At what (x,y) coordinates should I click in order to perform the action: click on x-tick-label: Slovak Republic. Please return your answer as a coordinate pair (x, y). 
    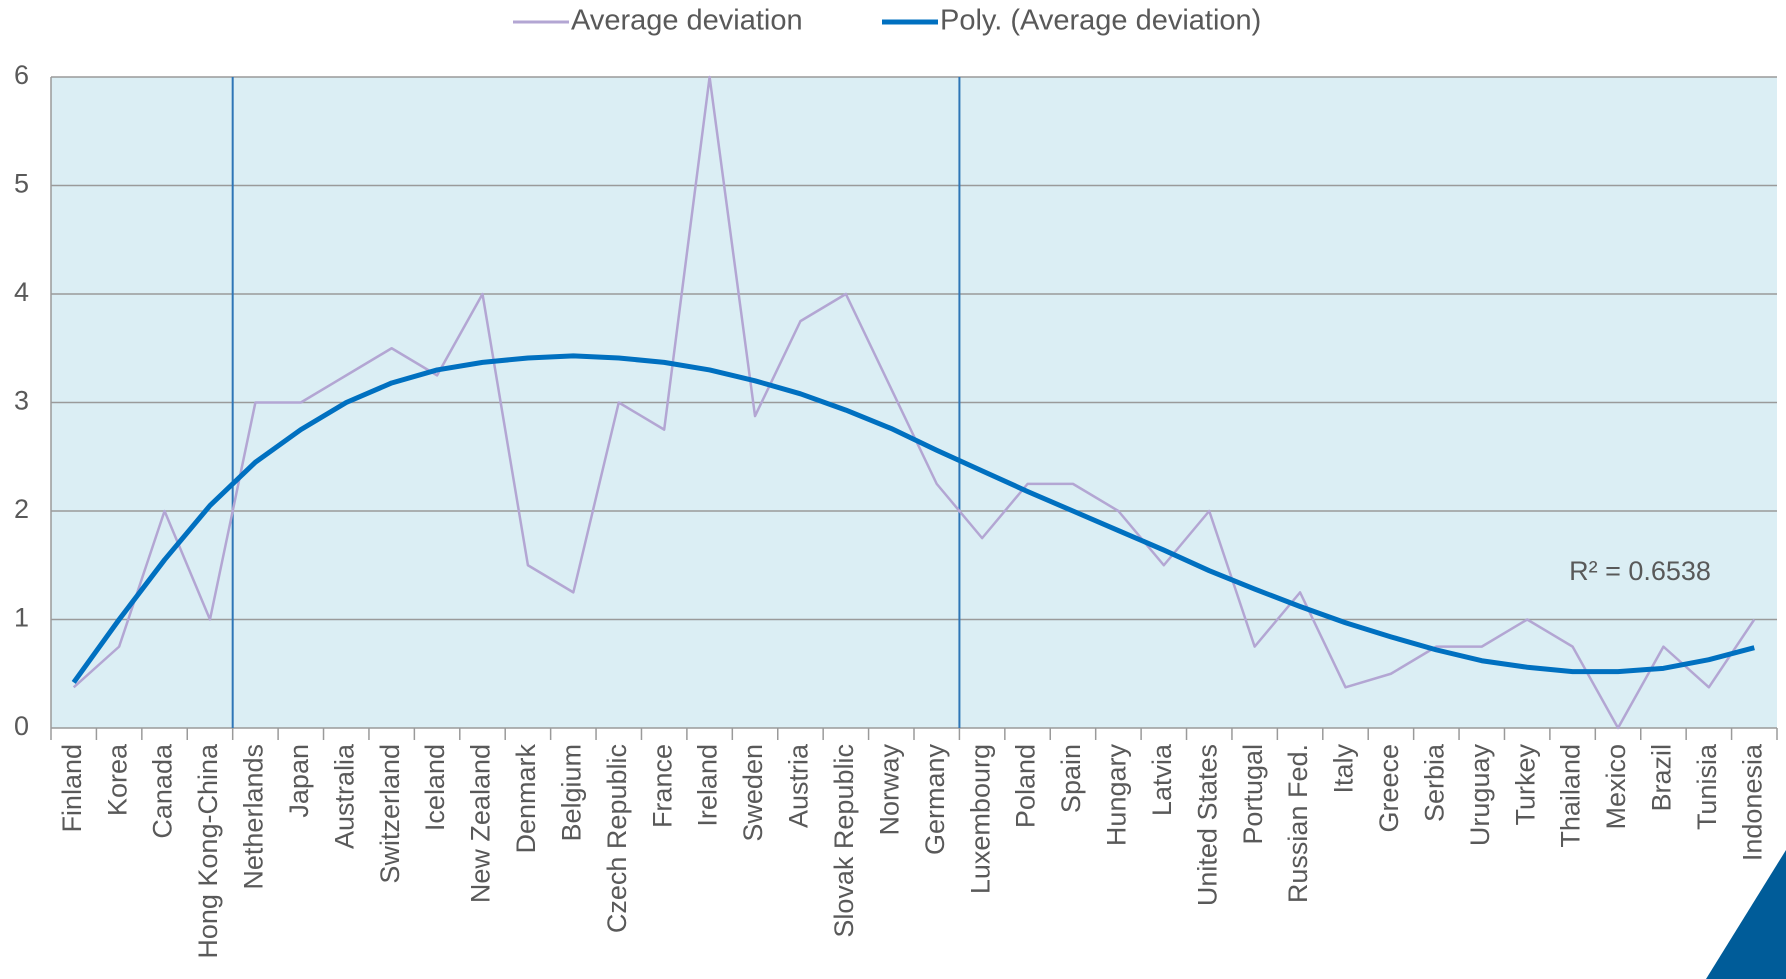
    Looking at the image, I should click on (844, 841).